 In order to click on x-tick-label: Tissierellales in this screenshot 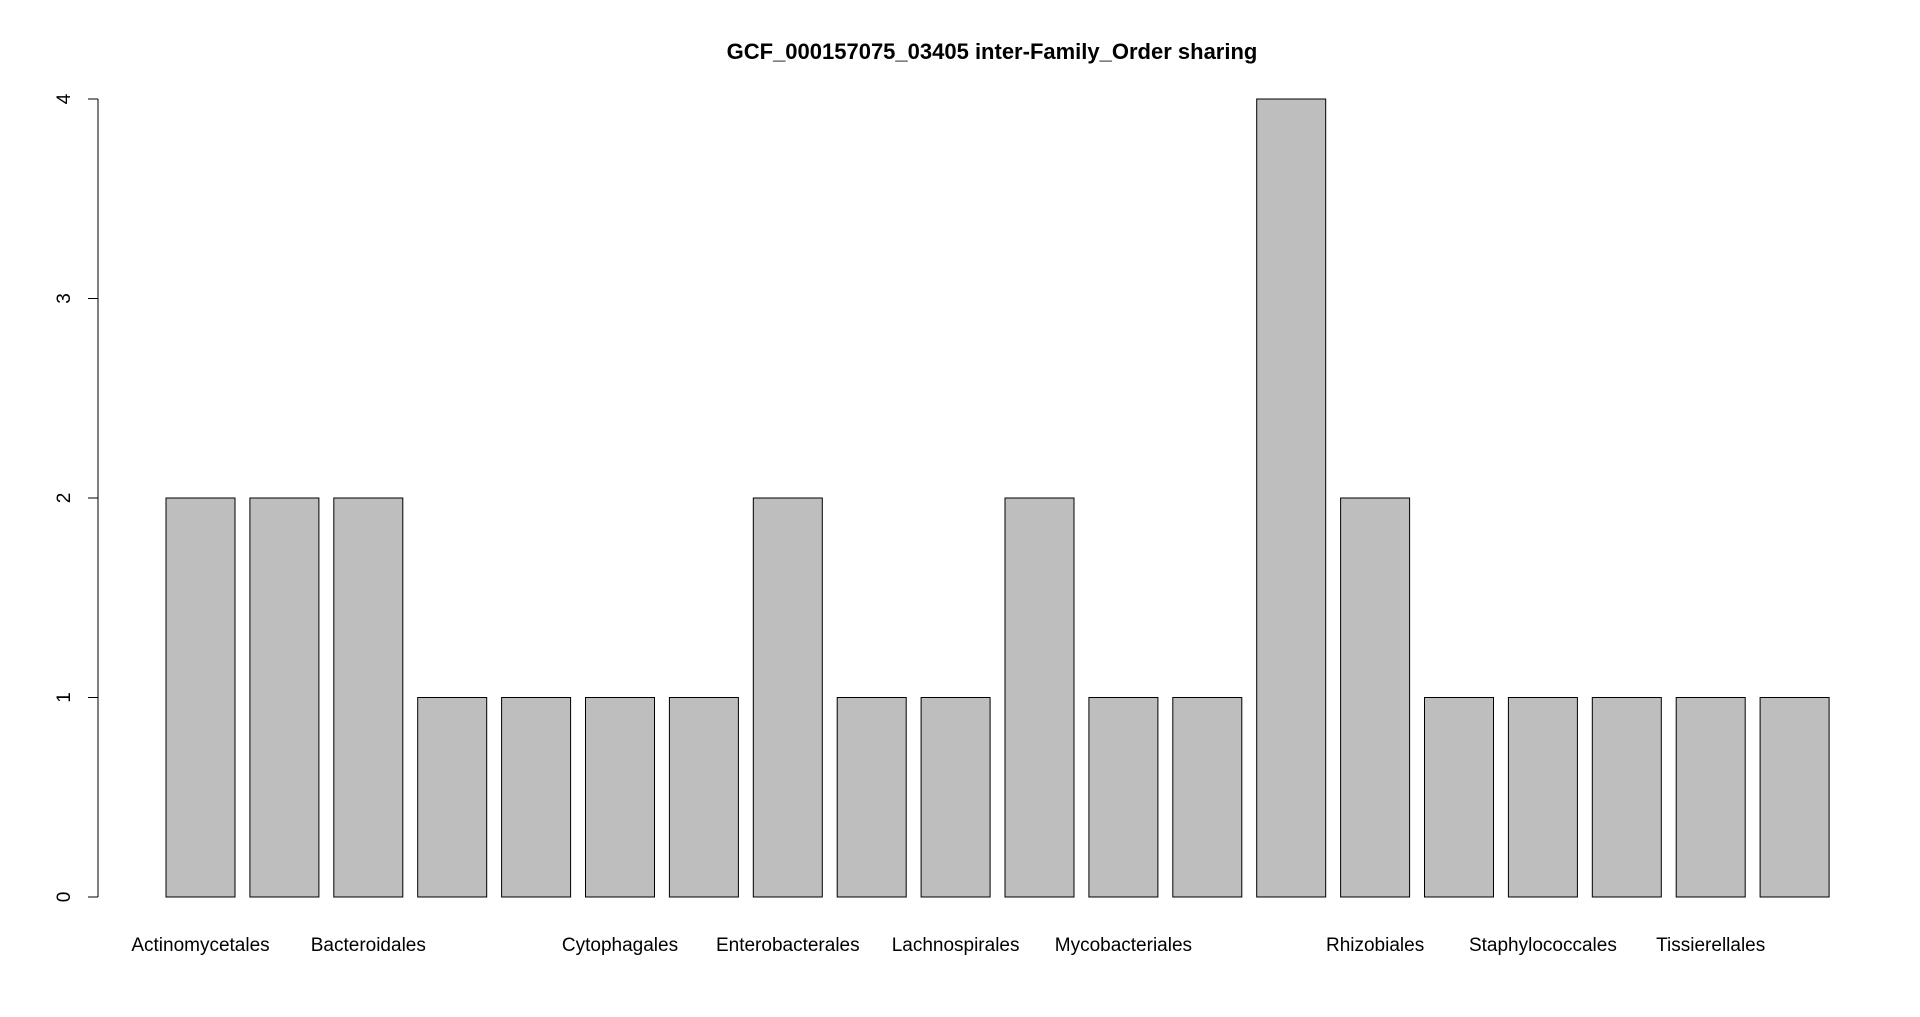, I will do `click(1710, 945)`.